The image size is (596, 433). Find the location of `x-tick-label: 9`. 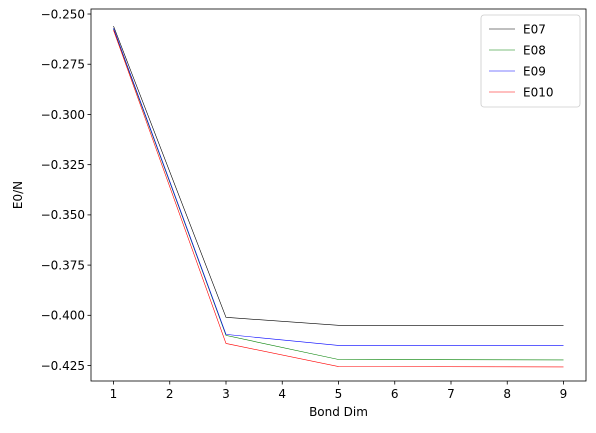

x-tick-label: 9 is located at coordinates (564, 394).